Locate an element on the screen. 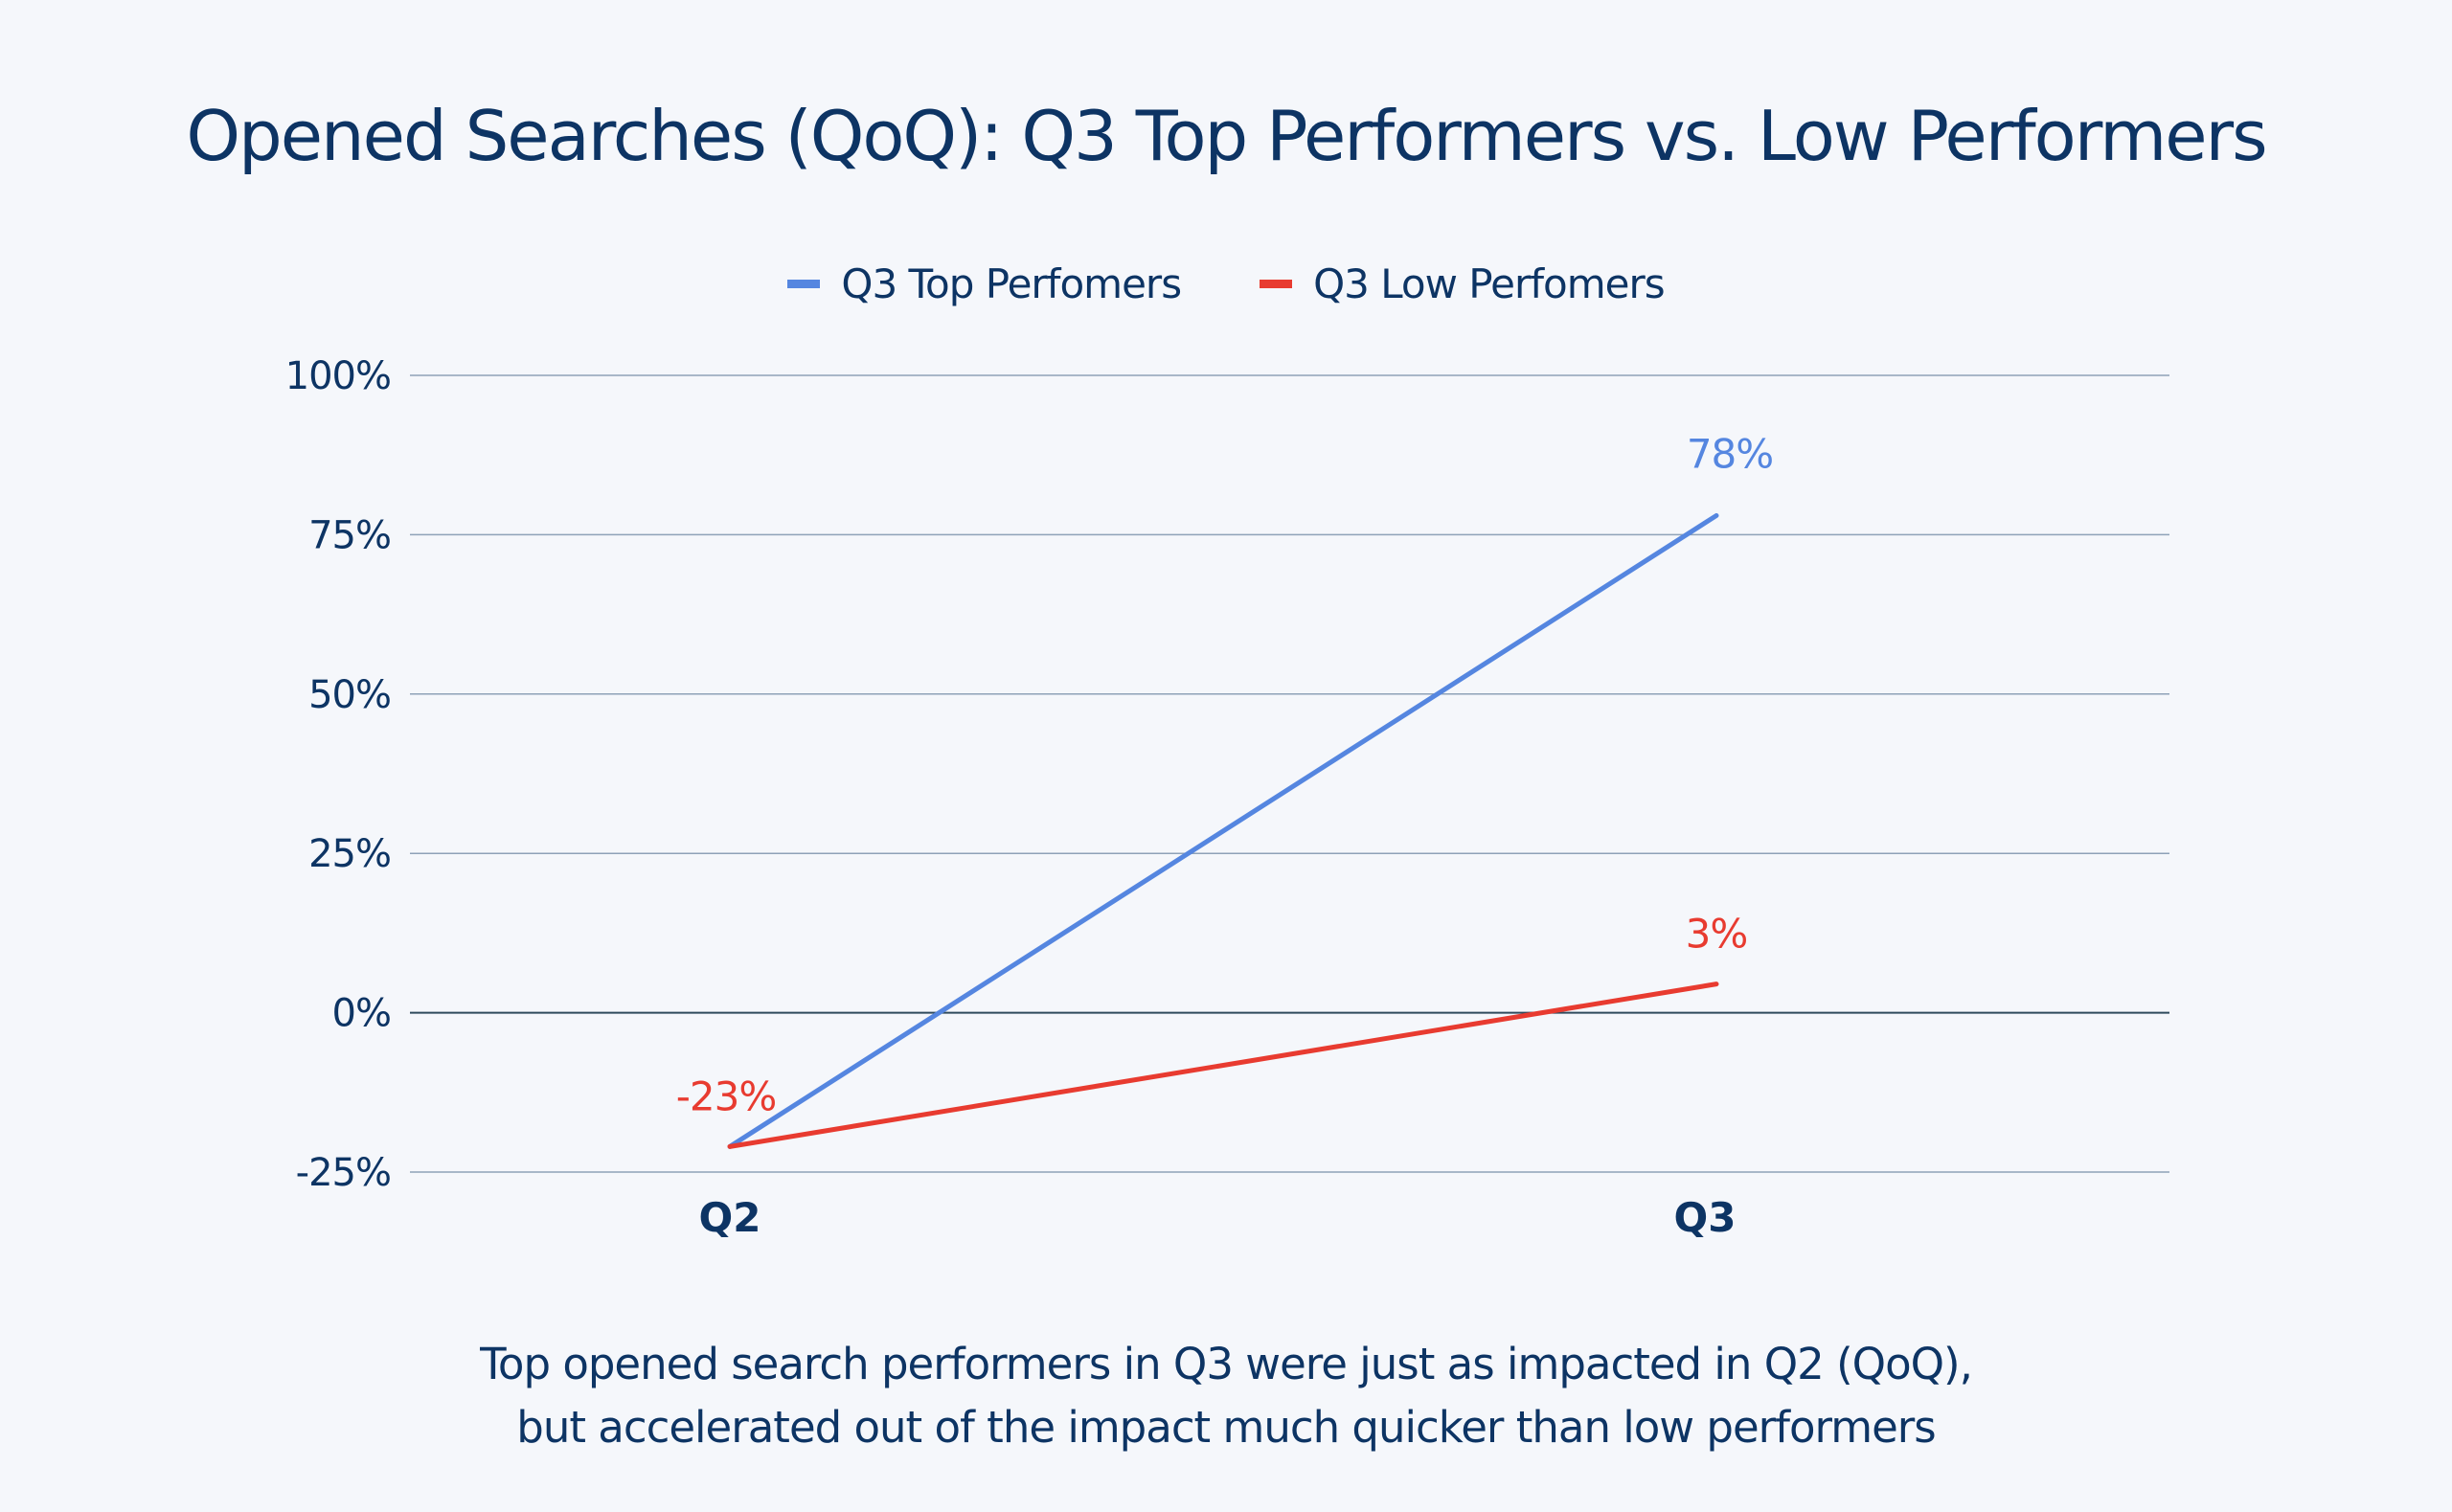 The height and width of the screenshot is (1512, 2452). y-tick-label: 50% is located at coordinates (349, 695).